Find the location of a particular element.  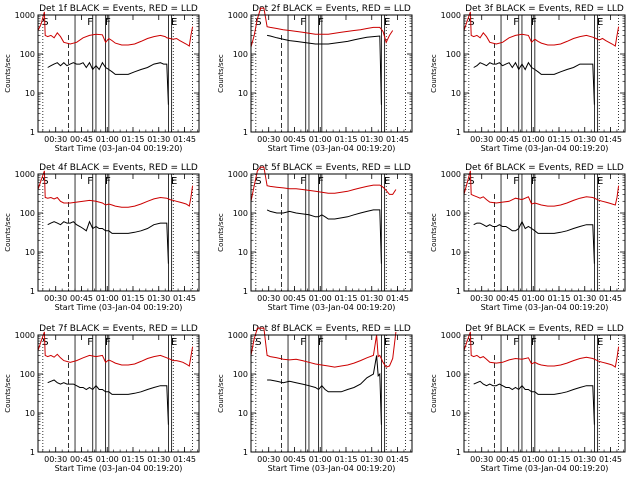

chart-title: Det 4f BLACK = Events, RED = LLD is located at coordinates (118, 168).